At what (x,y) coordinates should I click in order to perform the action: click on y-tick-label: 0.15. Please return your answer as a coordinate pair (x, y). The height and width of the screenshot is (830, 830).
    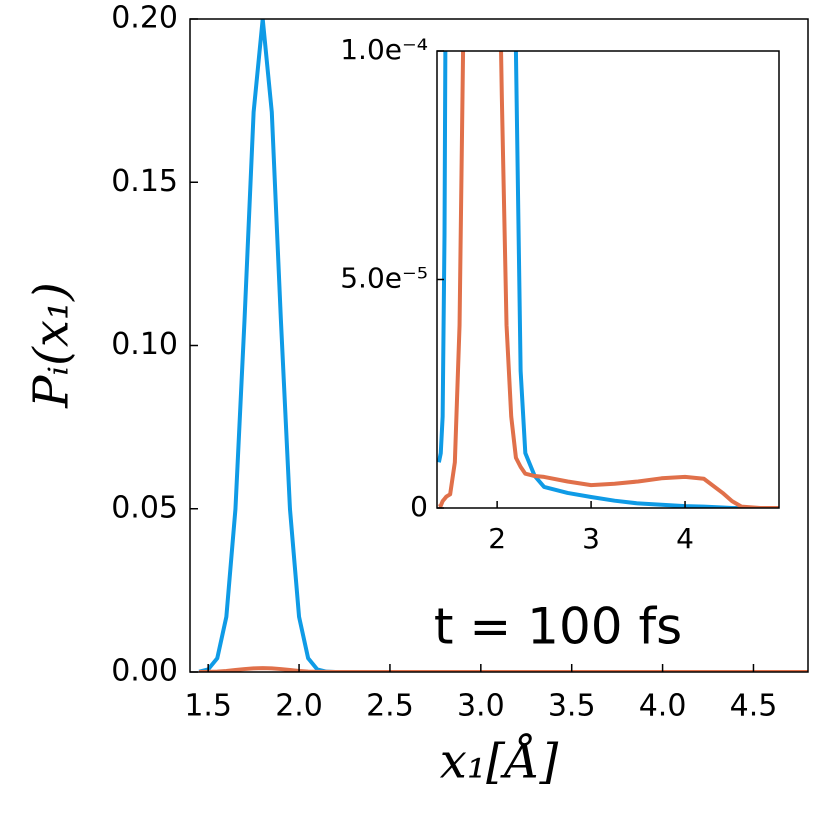
    Looking at the image, I should click on (144, 181).